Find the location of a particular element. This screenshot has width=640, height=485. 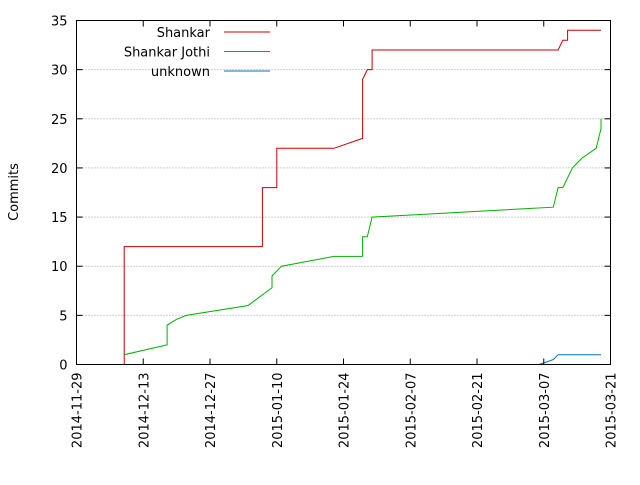

legend: Shankar Shankar Jothi unknown is located at coordinates (197, 53).